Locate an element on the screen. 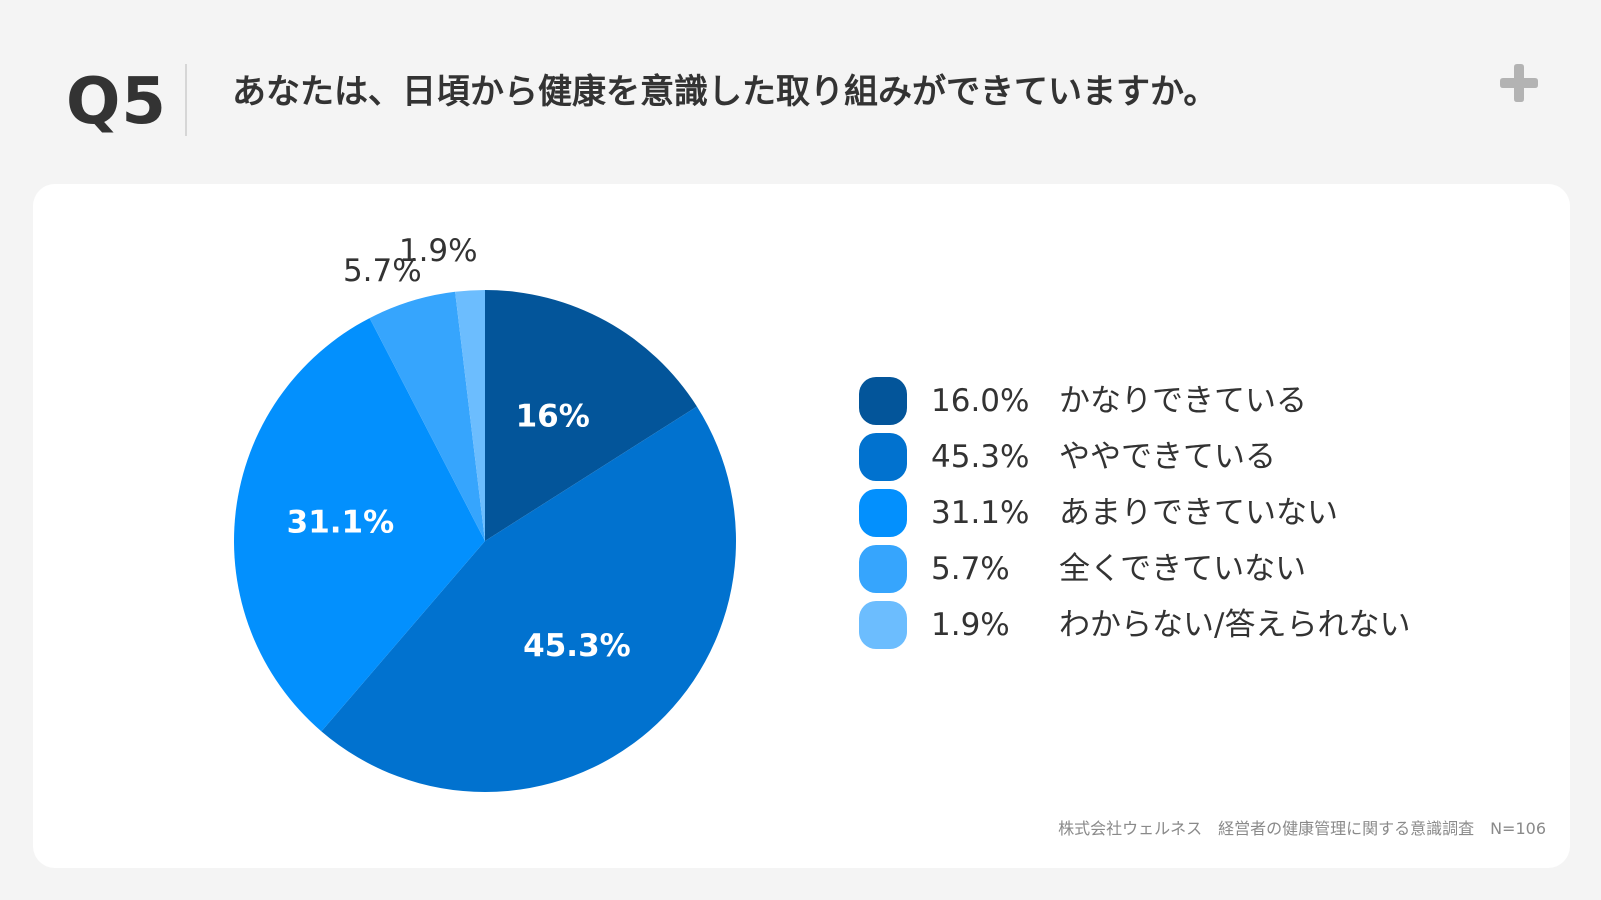 The height and width of the screenshot is (900, 1601). legend-value: 31.1% is located at coordinates (980, 513).